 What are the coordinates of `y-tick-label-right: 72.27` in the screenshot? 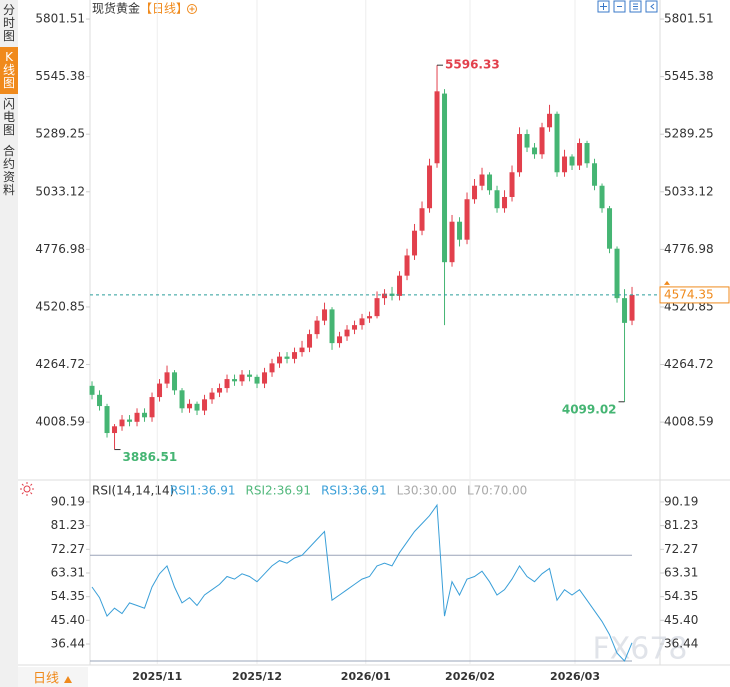 It's located at (681, 549).